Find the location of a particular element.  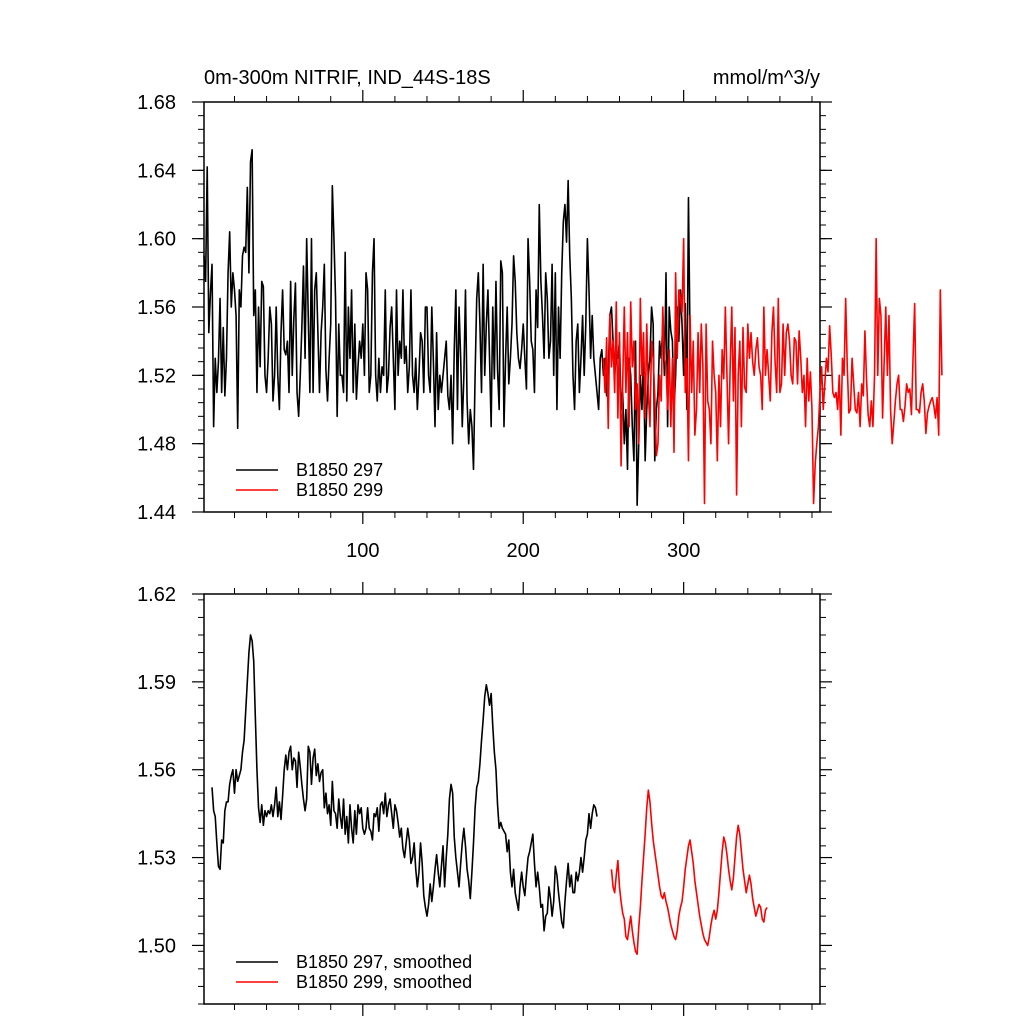

x-tick-labels: 100 200 300 is located at coordinates (523, 551).